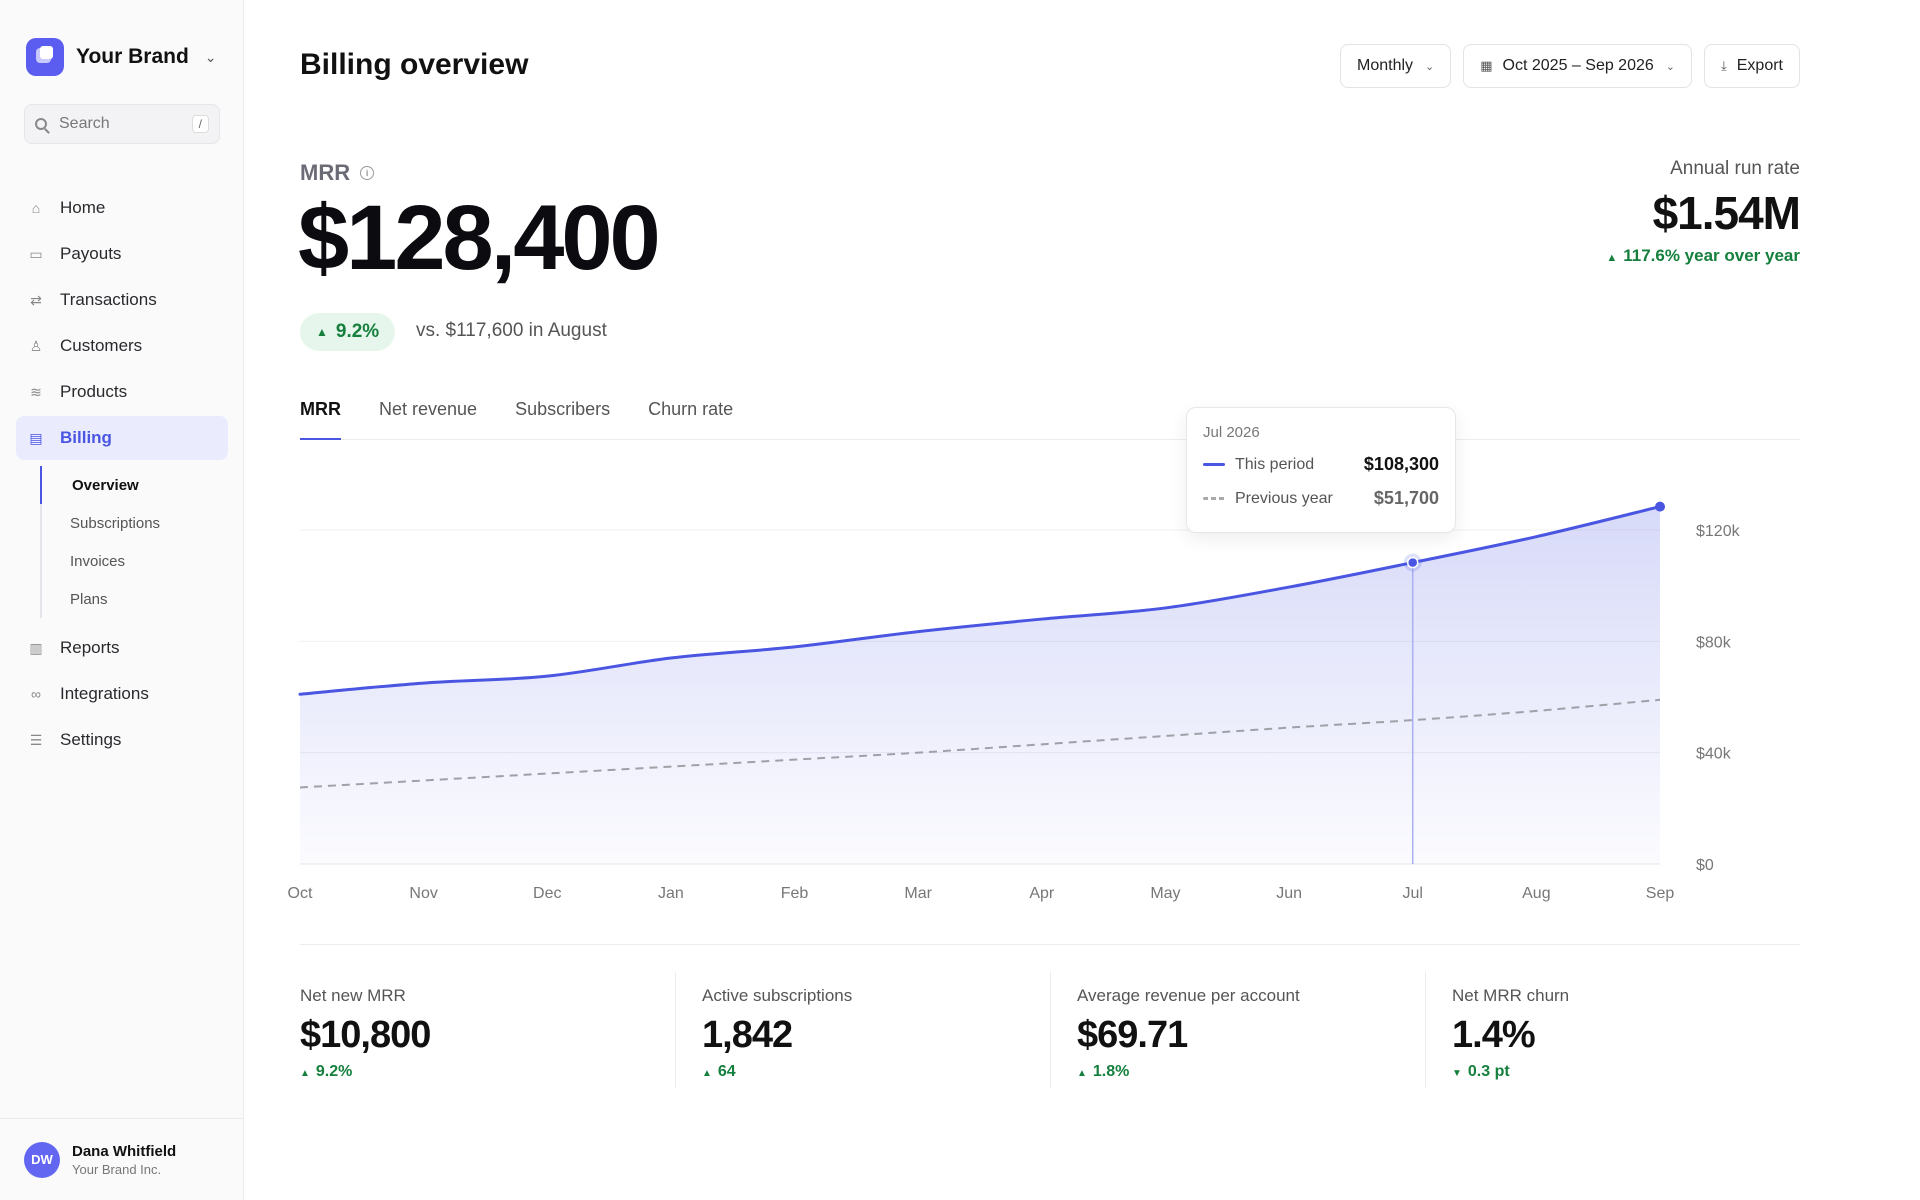 This screenshot has height=1200, width=1920. Describe the element at coordinates (671, 893) in the screenshot. I see `x-tick-label: Jan` at that location.